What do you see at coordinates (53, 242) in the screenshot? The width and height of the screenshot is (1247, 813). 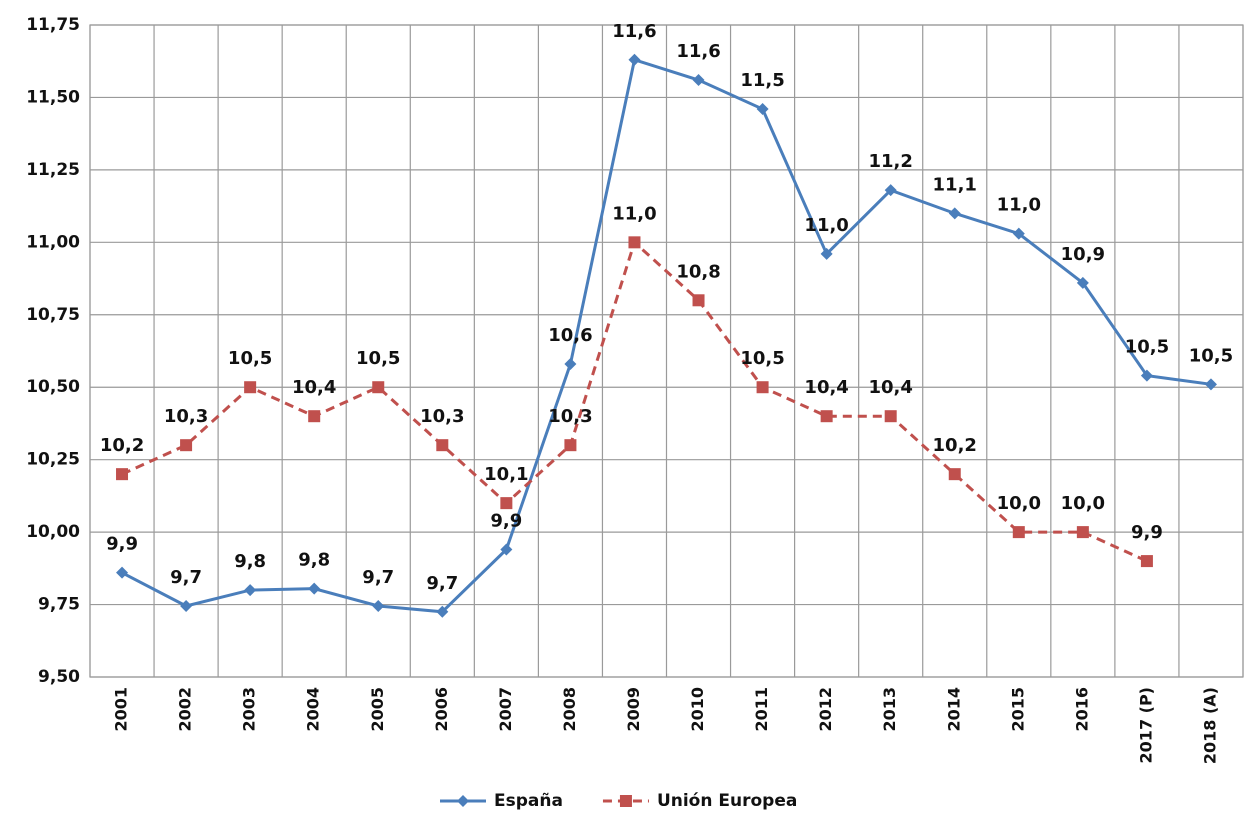 I see `y-tick-label: 11,00` at bounding box center [53, 242].